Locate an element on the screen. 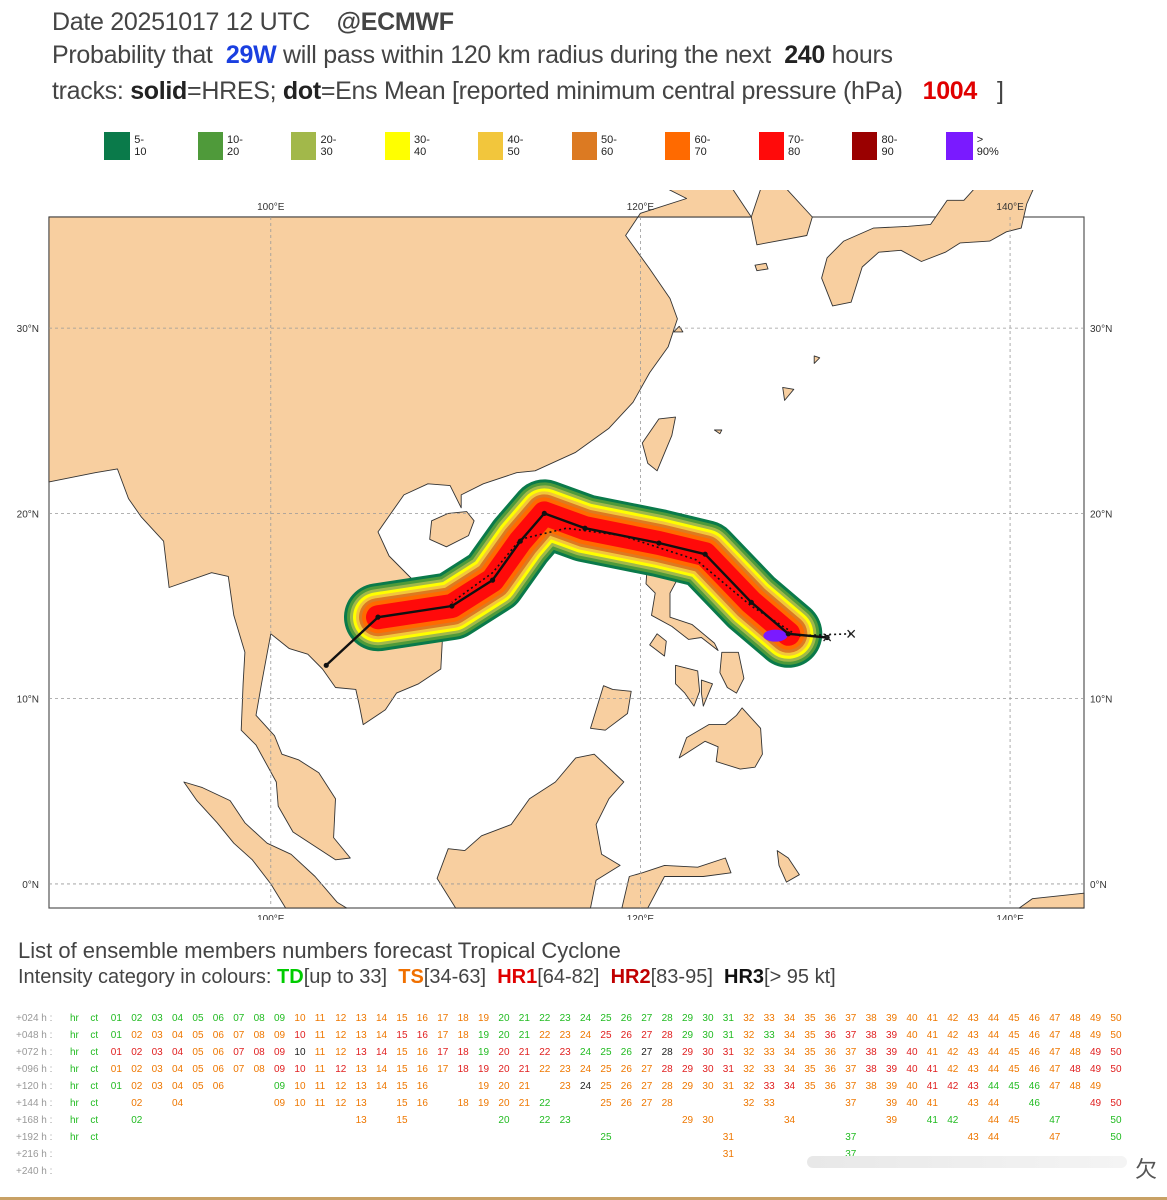 The image size is (1167, 1200). lat-label-left: 20°N is located at coordinates (28, 514).